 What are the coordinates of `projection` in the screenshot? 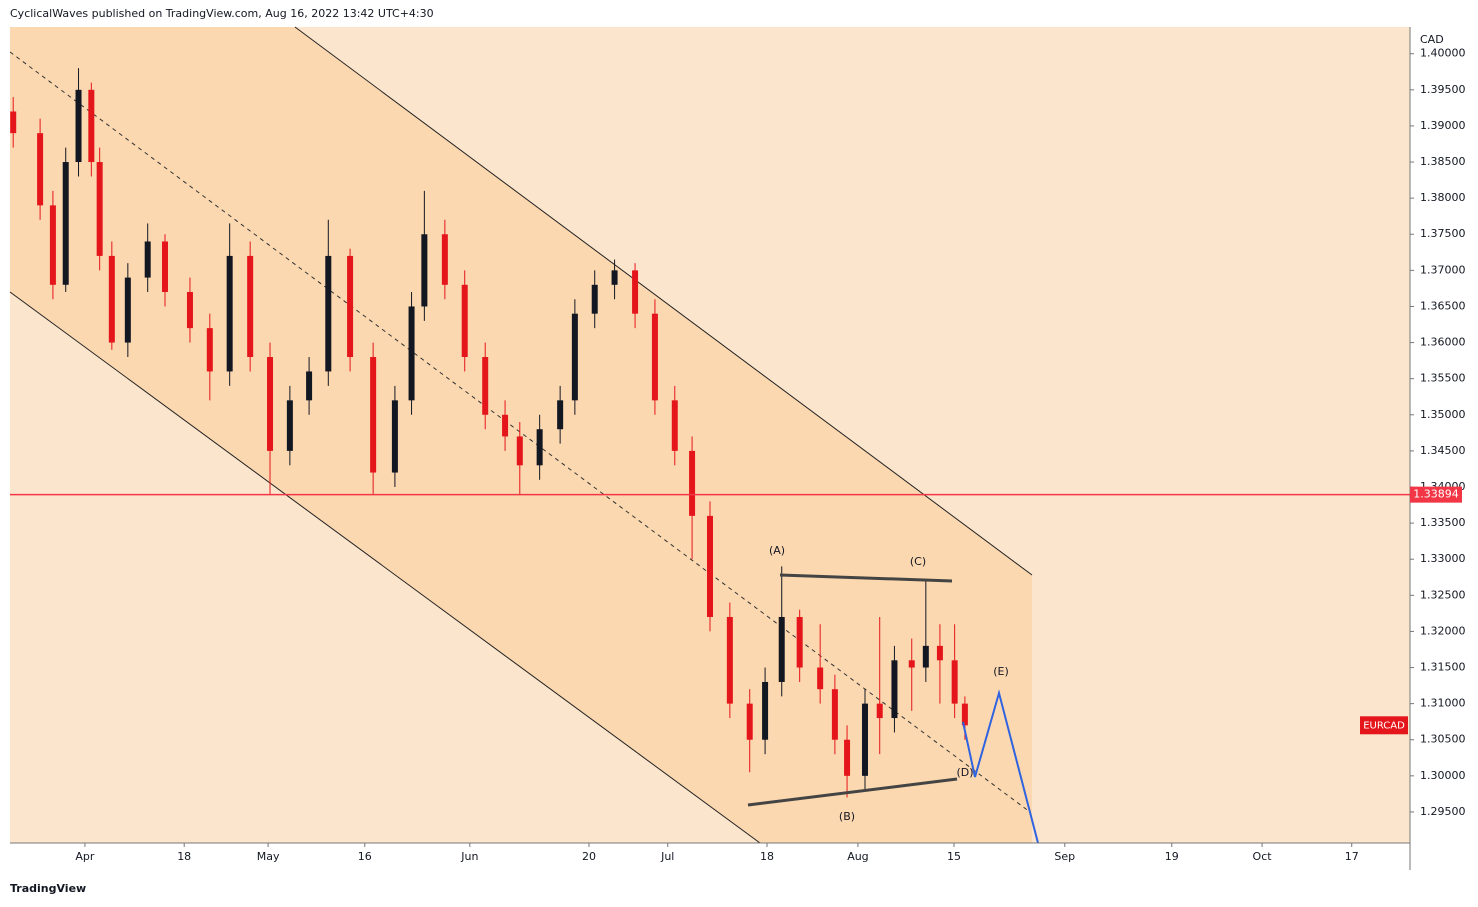 It's located at (1000, 766).